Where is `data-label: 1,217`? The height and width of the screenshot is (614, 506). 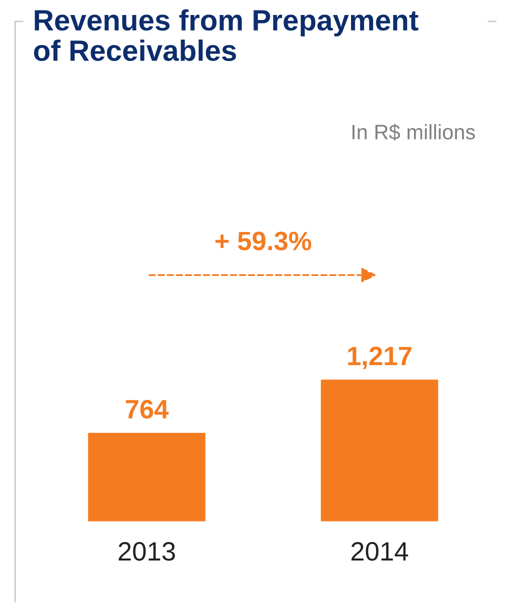
data-label: 1,217 is located at coordinates (380, 358).